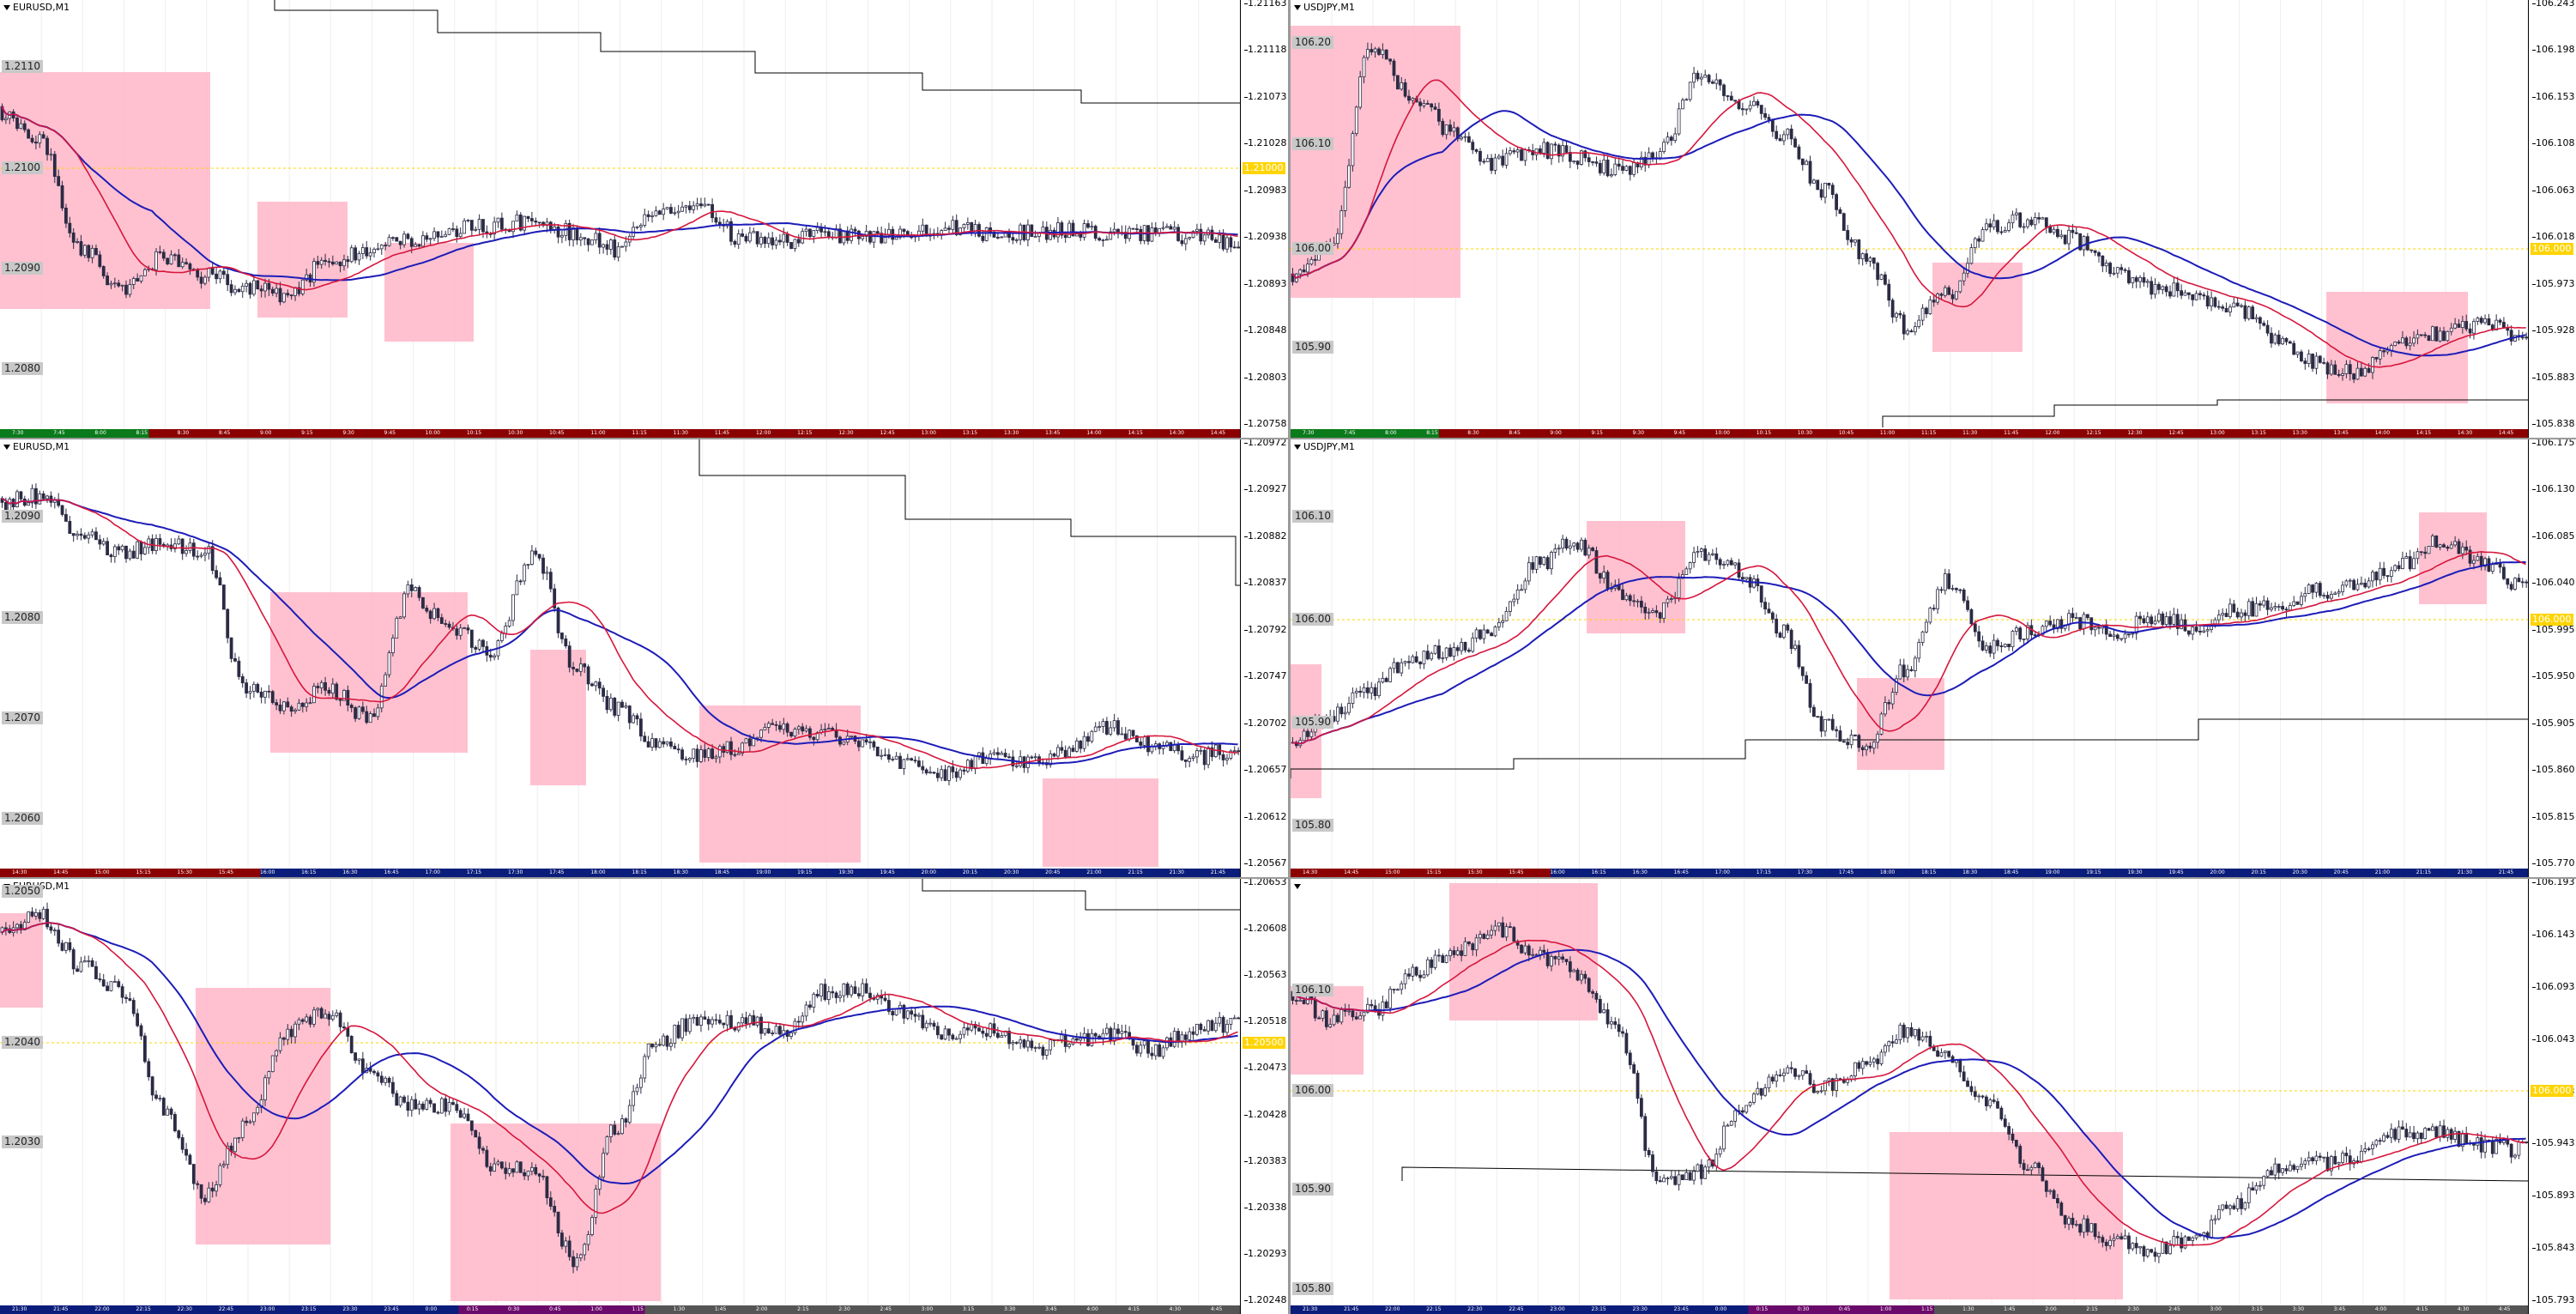 The image size is (2576, 1314). I want to click on time-tick-label: 13:15, so click(970, 433).